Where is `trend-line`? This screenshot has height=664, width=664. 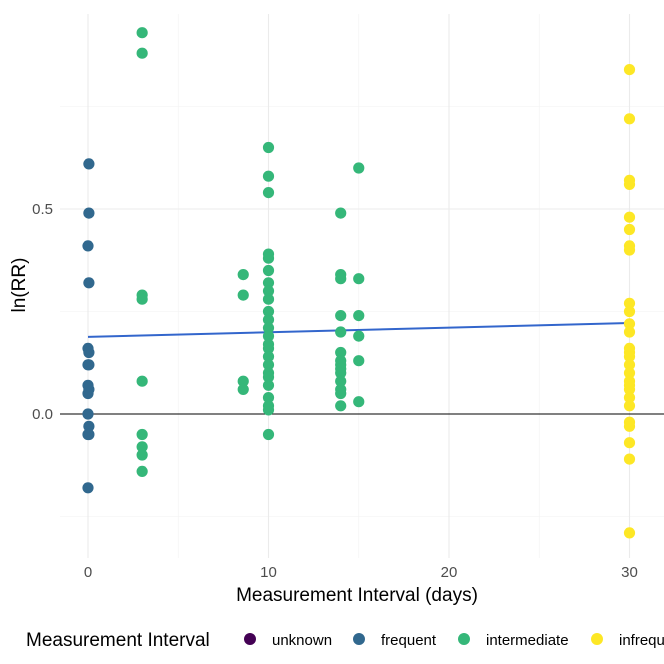
trend-line is located at coordinates (358, 329).